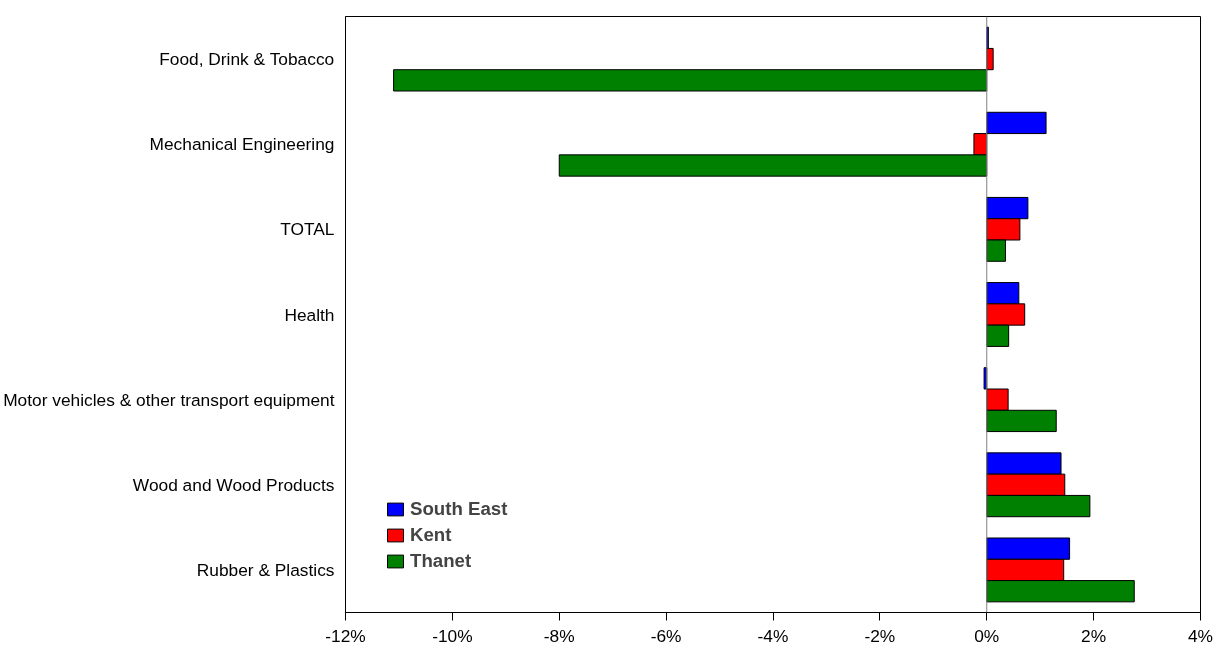  What do you see at coordinates (247, 59) in the screenshot?
I see `y-tick-label: Food, Drink & Tobacco` at bounding box center [247, 59].